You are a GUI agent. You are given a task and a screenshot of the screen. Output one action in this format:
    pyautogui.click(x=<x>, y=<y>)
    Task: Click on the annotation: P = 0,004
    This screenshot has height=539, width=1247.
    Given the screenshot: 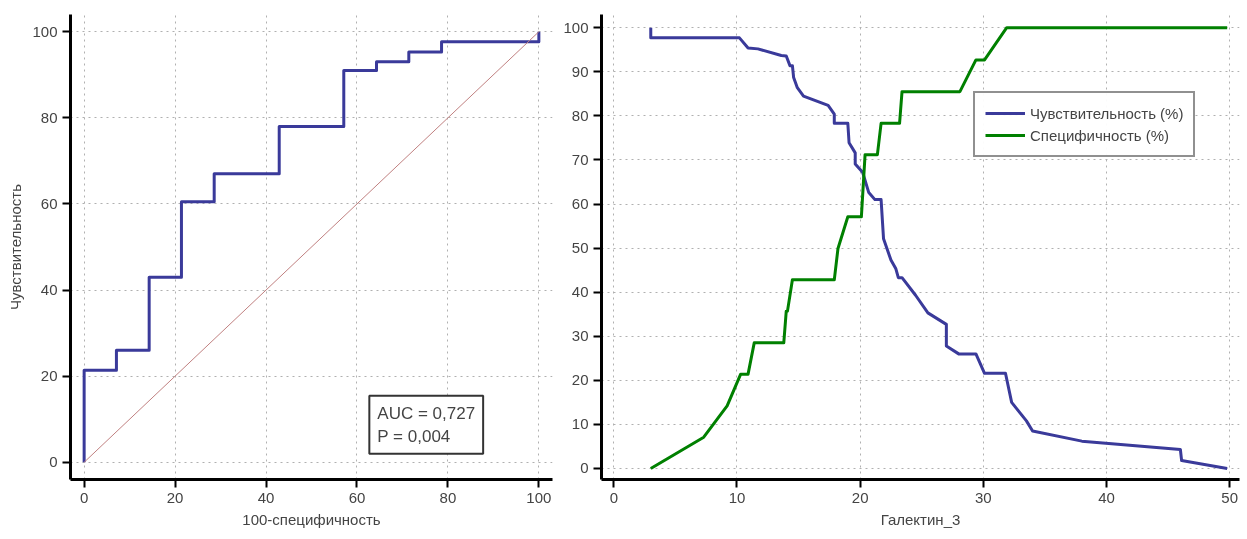 What is the action you would take?
    pyautogui.click(x=414, y=436)
    